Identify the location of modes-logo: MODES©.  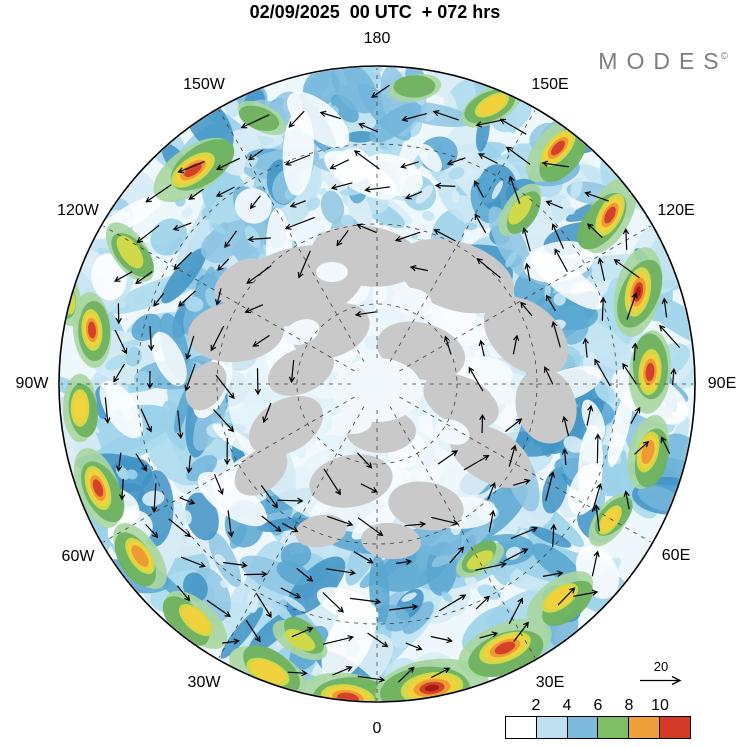
(663, 61).